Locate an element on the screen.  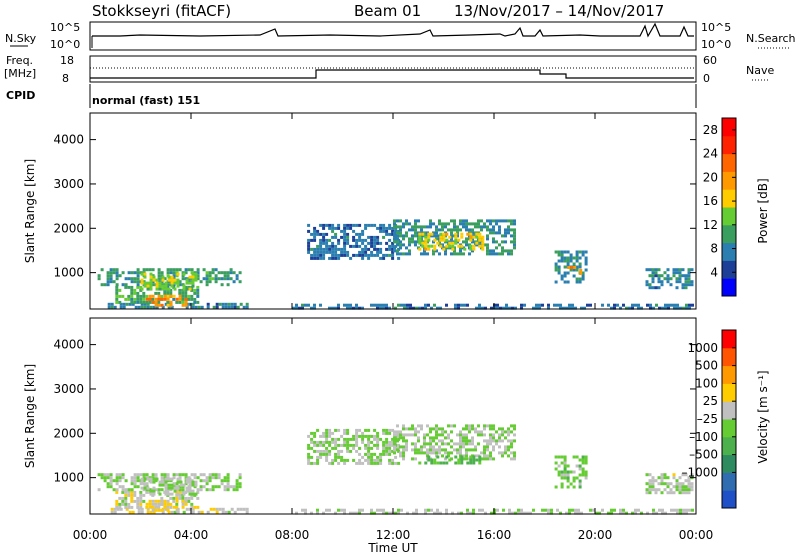
x-tick-label: 08:00 is located at coordinates (292, 535).